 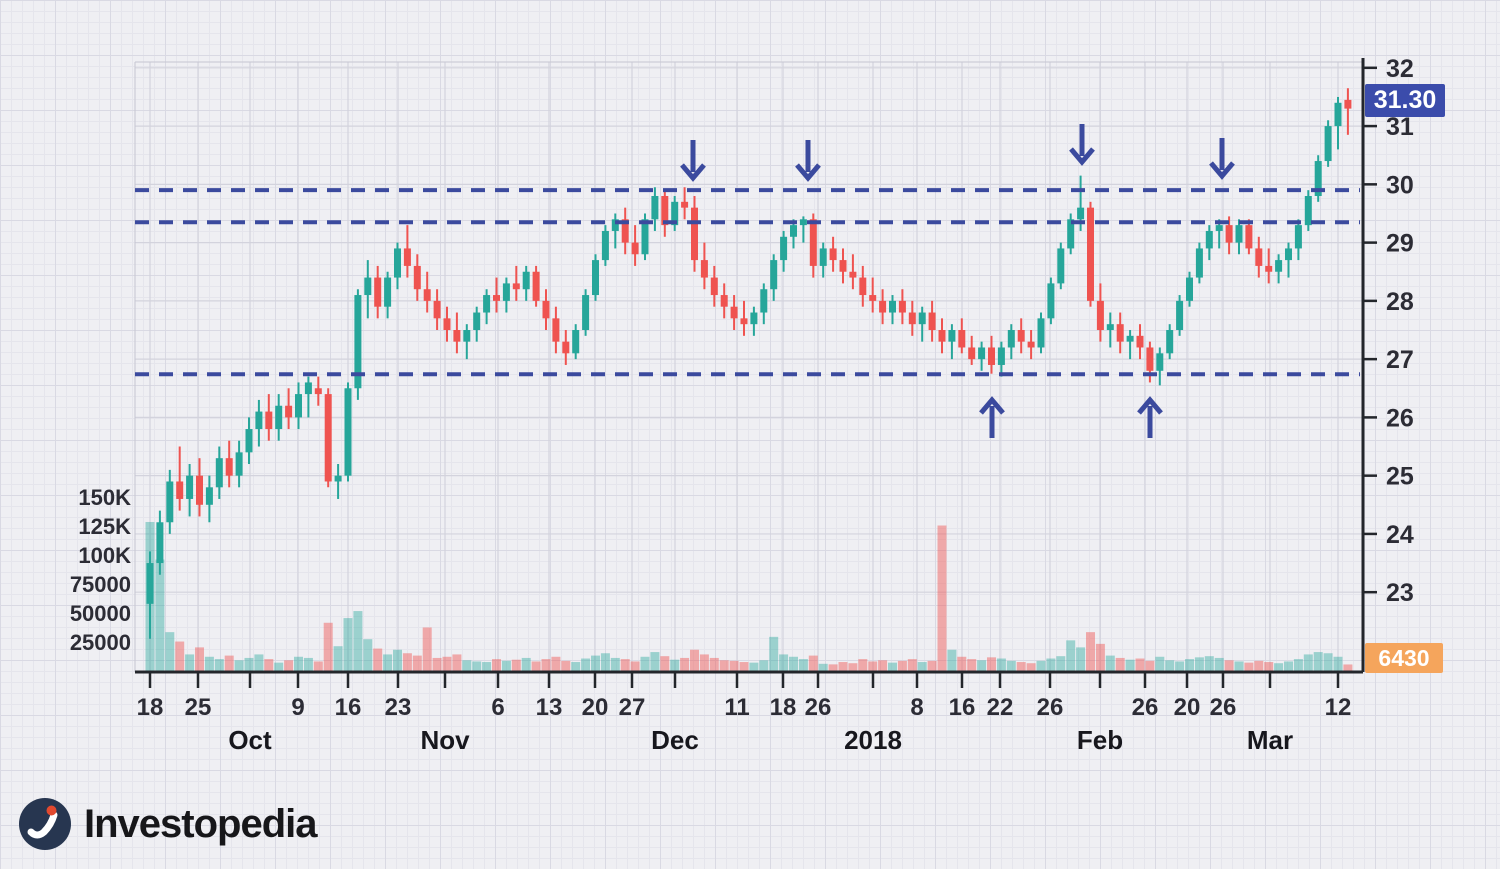 What do you see at coordinates (1400, 418) in the screenshot?
I see `price-tick-label: 26` at bounding box center [1400, 418].